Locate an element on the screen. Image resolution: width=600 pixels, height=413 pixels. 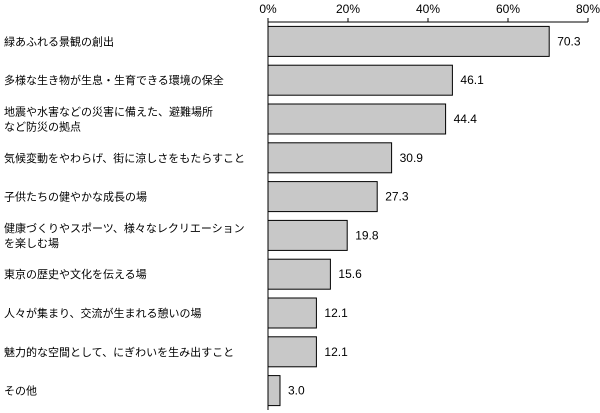
category-label: 子供たちの健やかな成長の場 is located at coordinates (75, 197).